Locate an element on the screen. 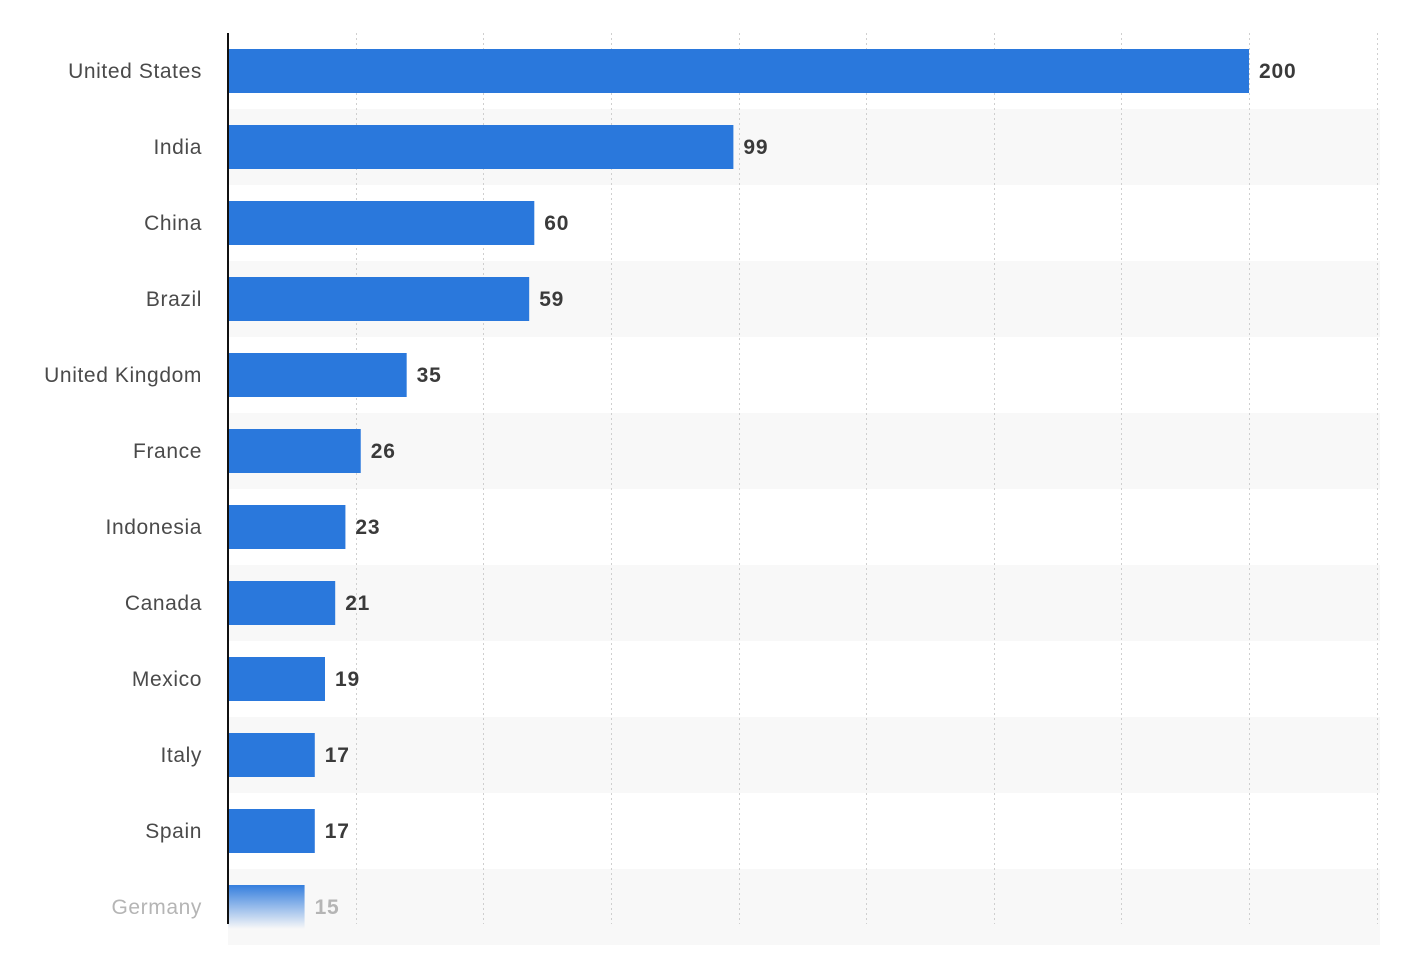 The height and width of the screenshot is (976, 1407). value-label: 59 is located at coordinates (551, 299).